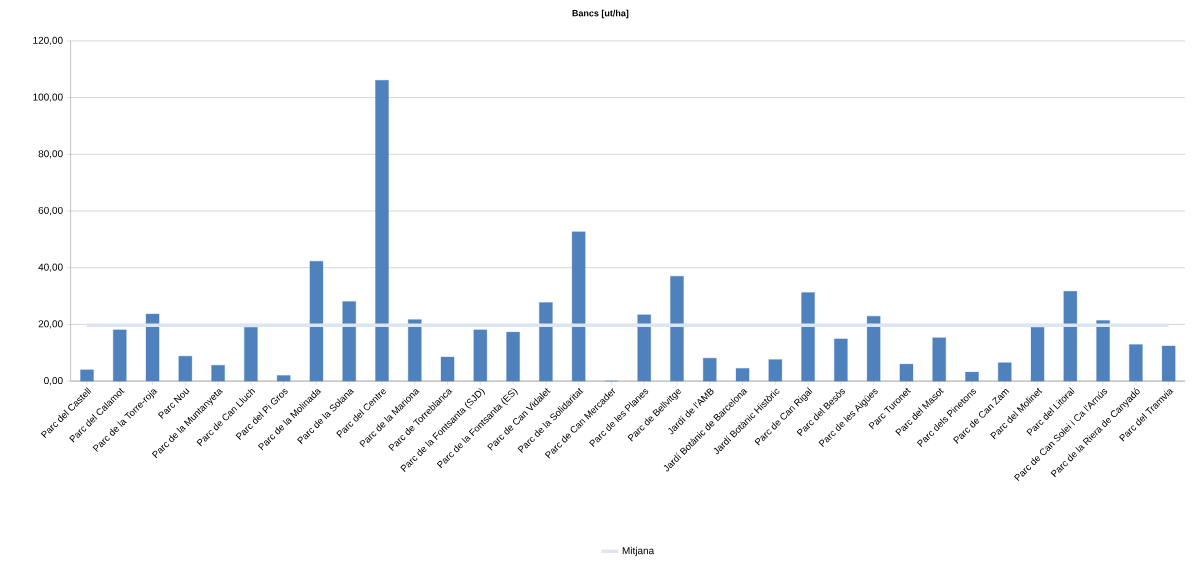 The width and height of the screenshot is (1198, 561). Describe the element at coordinates (48, 41) in the screenshot. I see `y-tick-label: 120,00` at that location.